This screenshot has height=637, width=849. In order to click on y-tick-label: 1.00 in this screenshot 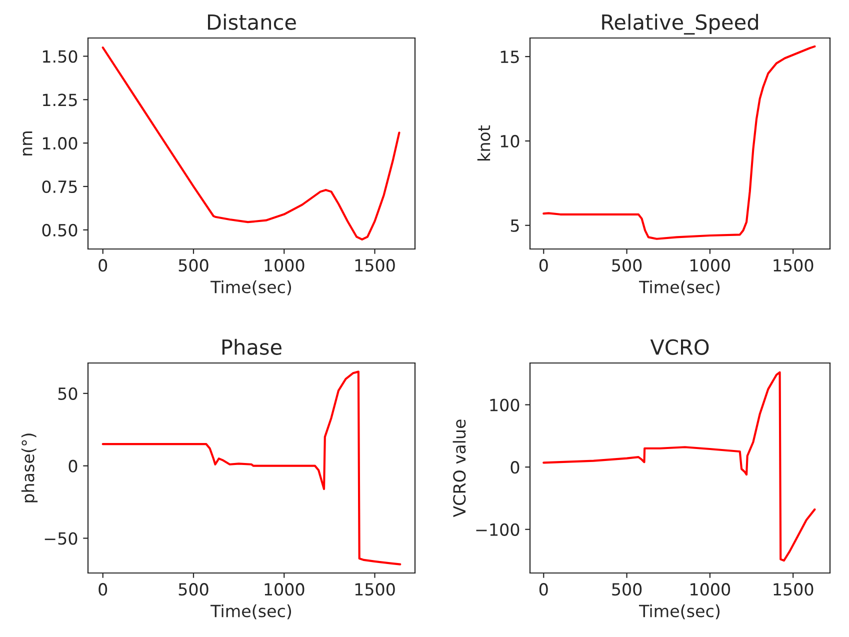, I will do `click(60, 143)`.